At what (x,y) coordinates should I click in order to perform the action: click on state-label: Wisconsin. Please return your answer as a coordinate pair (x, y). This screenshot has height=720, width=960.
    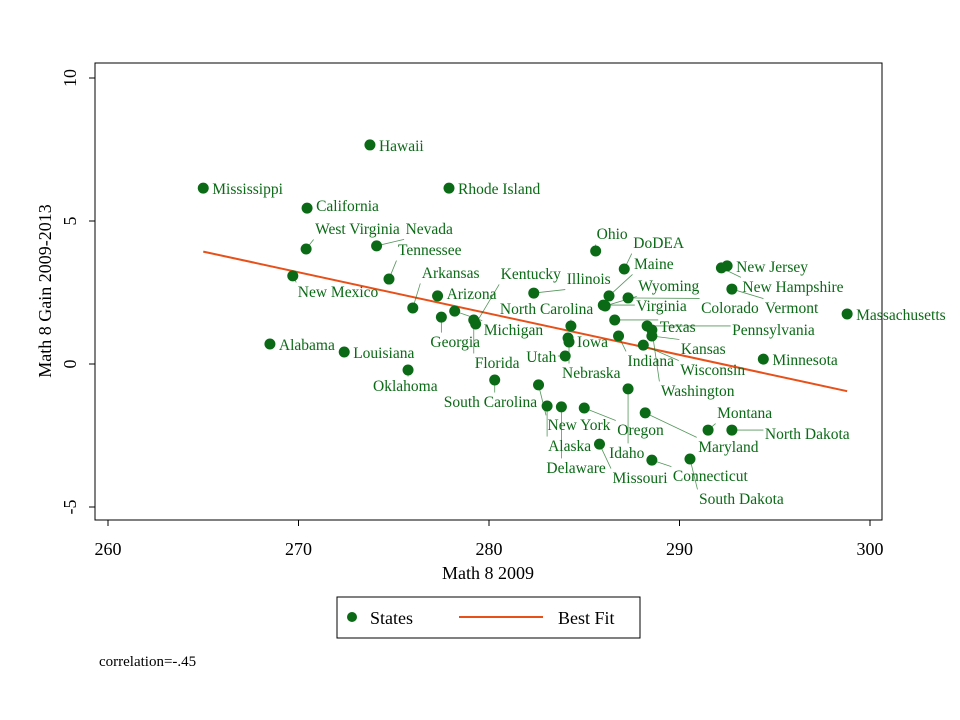
    Looking at the image, I should click on (712, 370).